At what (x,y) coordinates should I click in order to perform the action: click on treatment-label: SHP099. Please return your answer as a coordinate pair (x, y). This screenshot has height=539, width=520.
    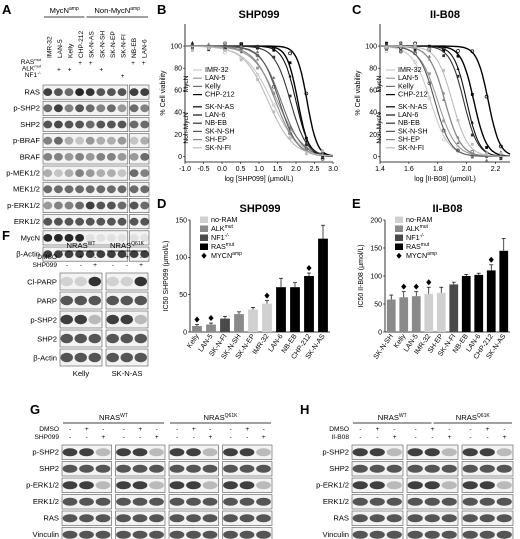
    Looking at the image, I should click on (46, 437).